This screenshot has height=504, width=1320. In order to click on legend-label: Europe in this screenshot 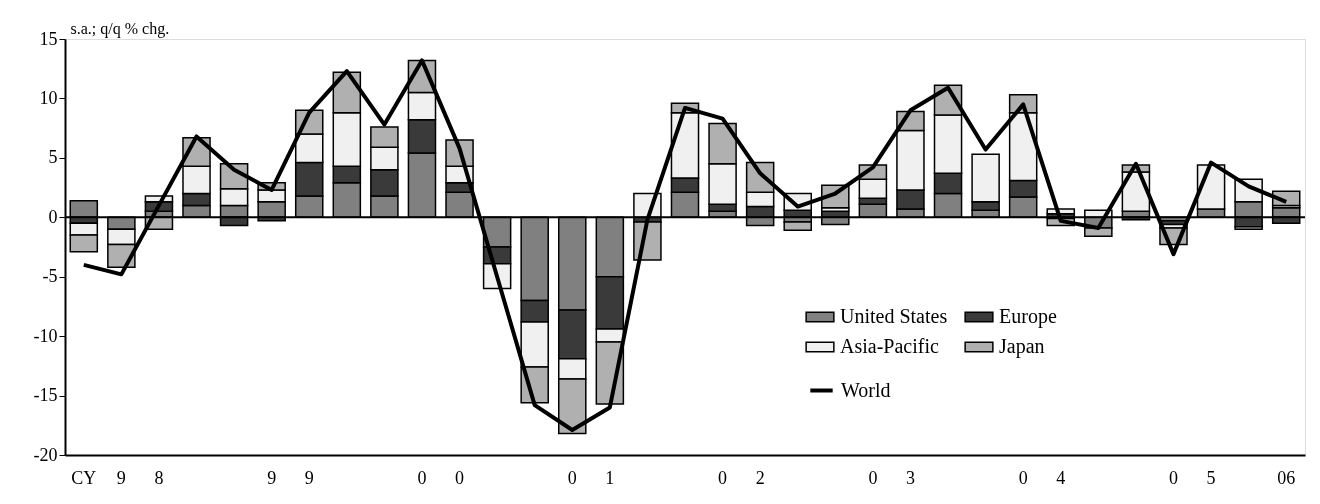, I will do `click(1028, 316)`.